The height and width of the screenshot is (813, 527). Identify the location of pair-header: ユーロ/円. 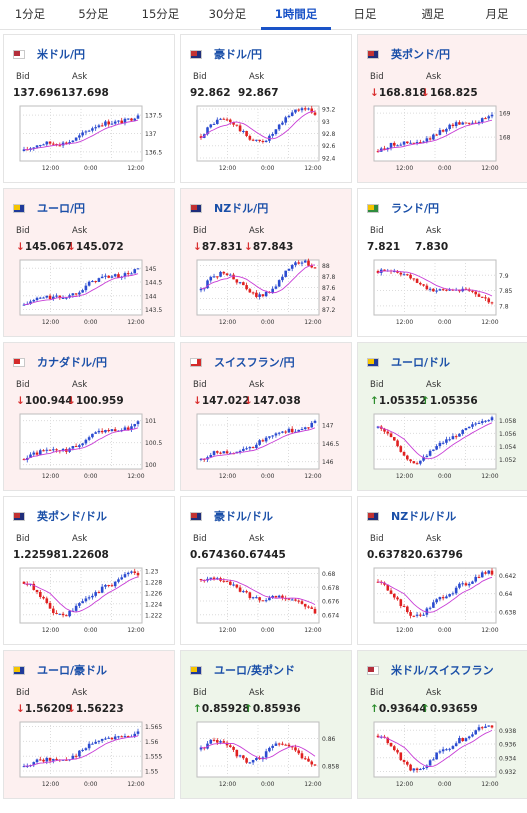
(49, 208).